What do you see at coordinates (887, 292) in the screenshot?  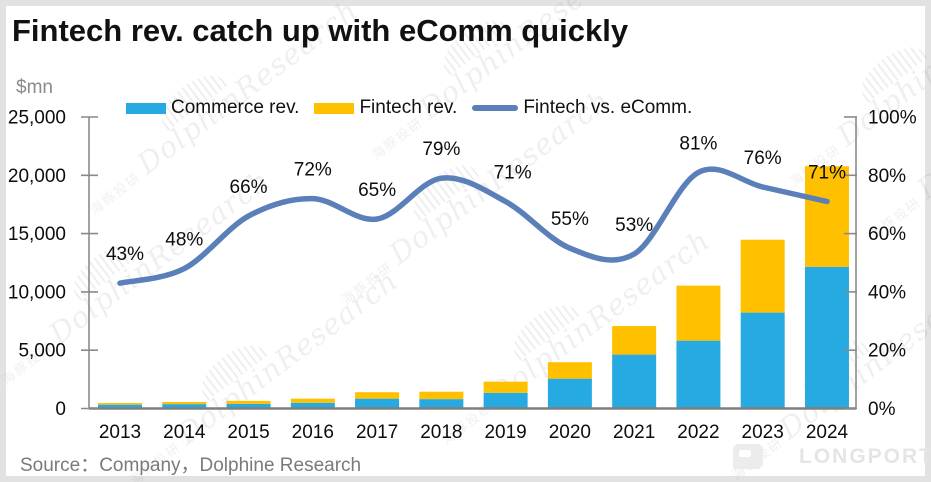 I see `right-axis-label: 40%` at bounding box center [887, 292].